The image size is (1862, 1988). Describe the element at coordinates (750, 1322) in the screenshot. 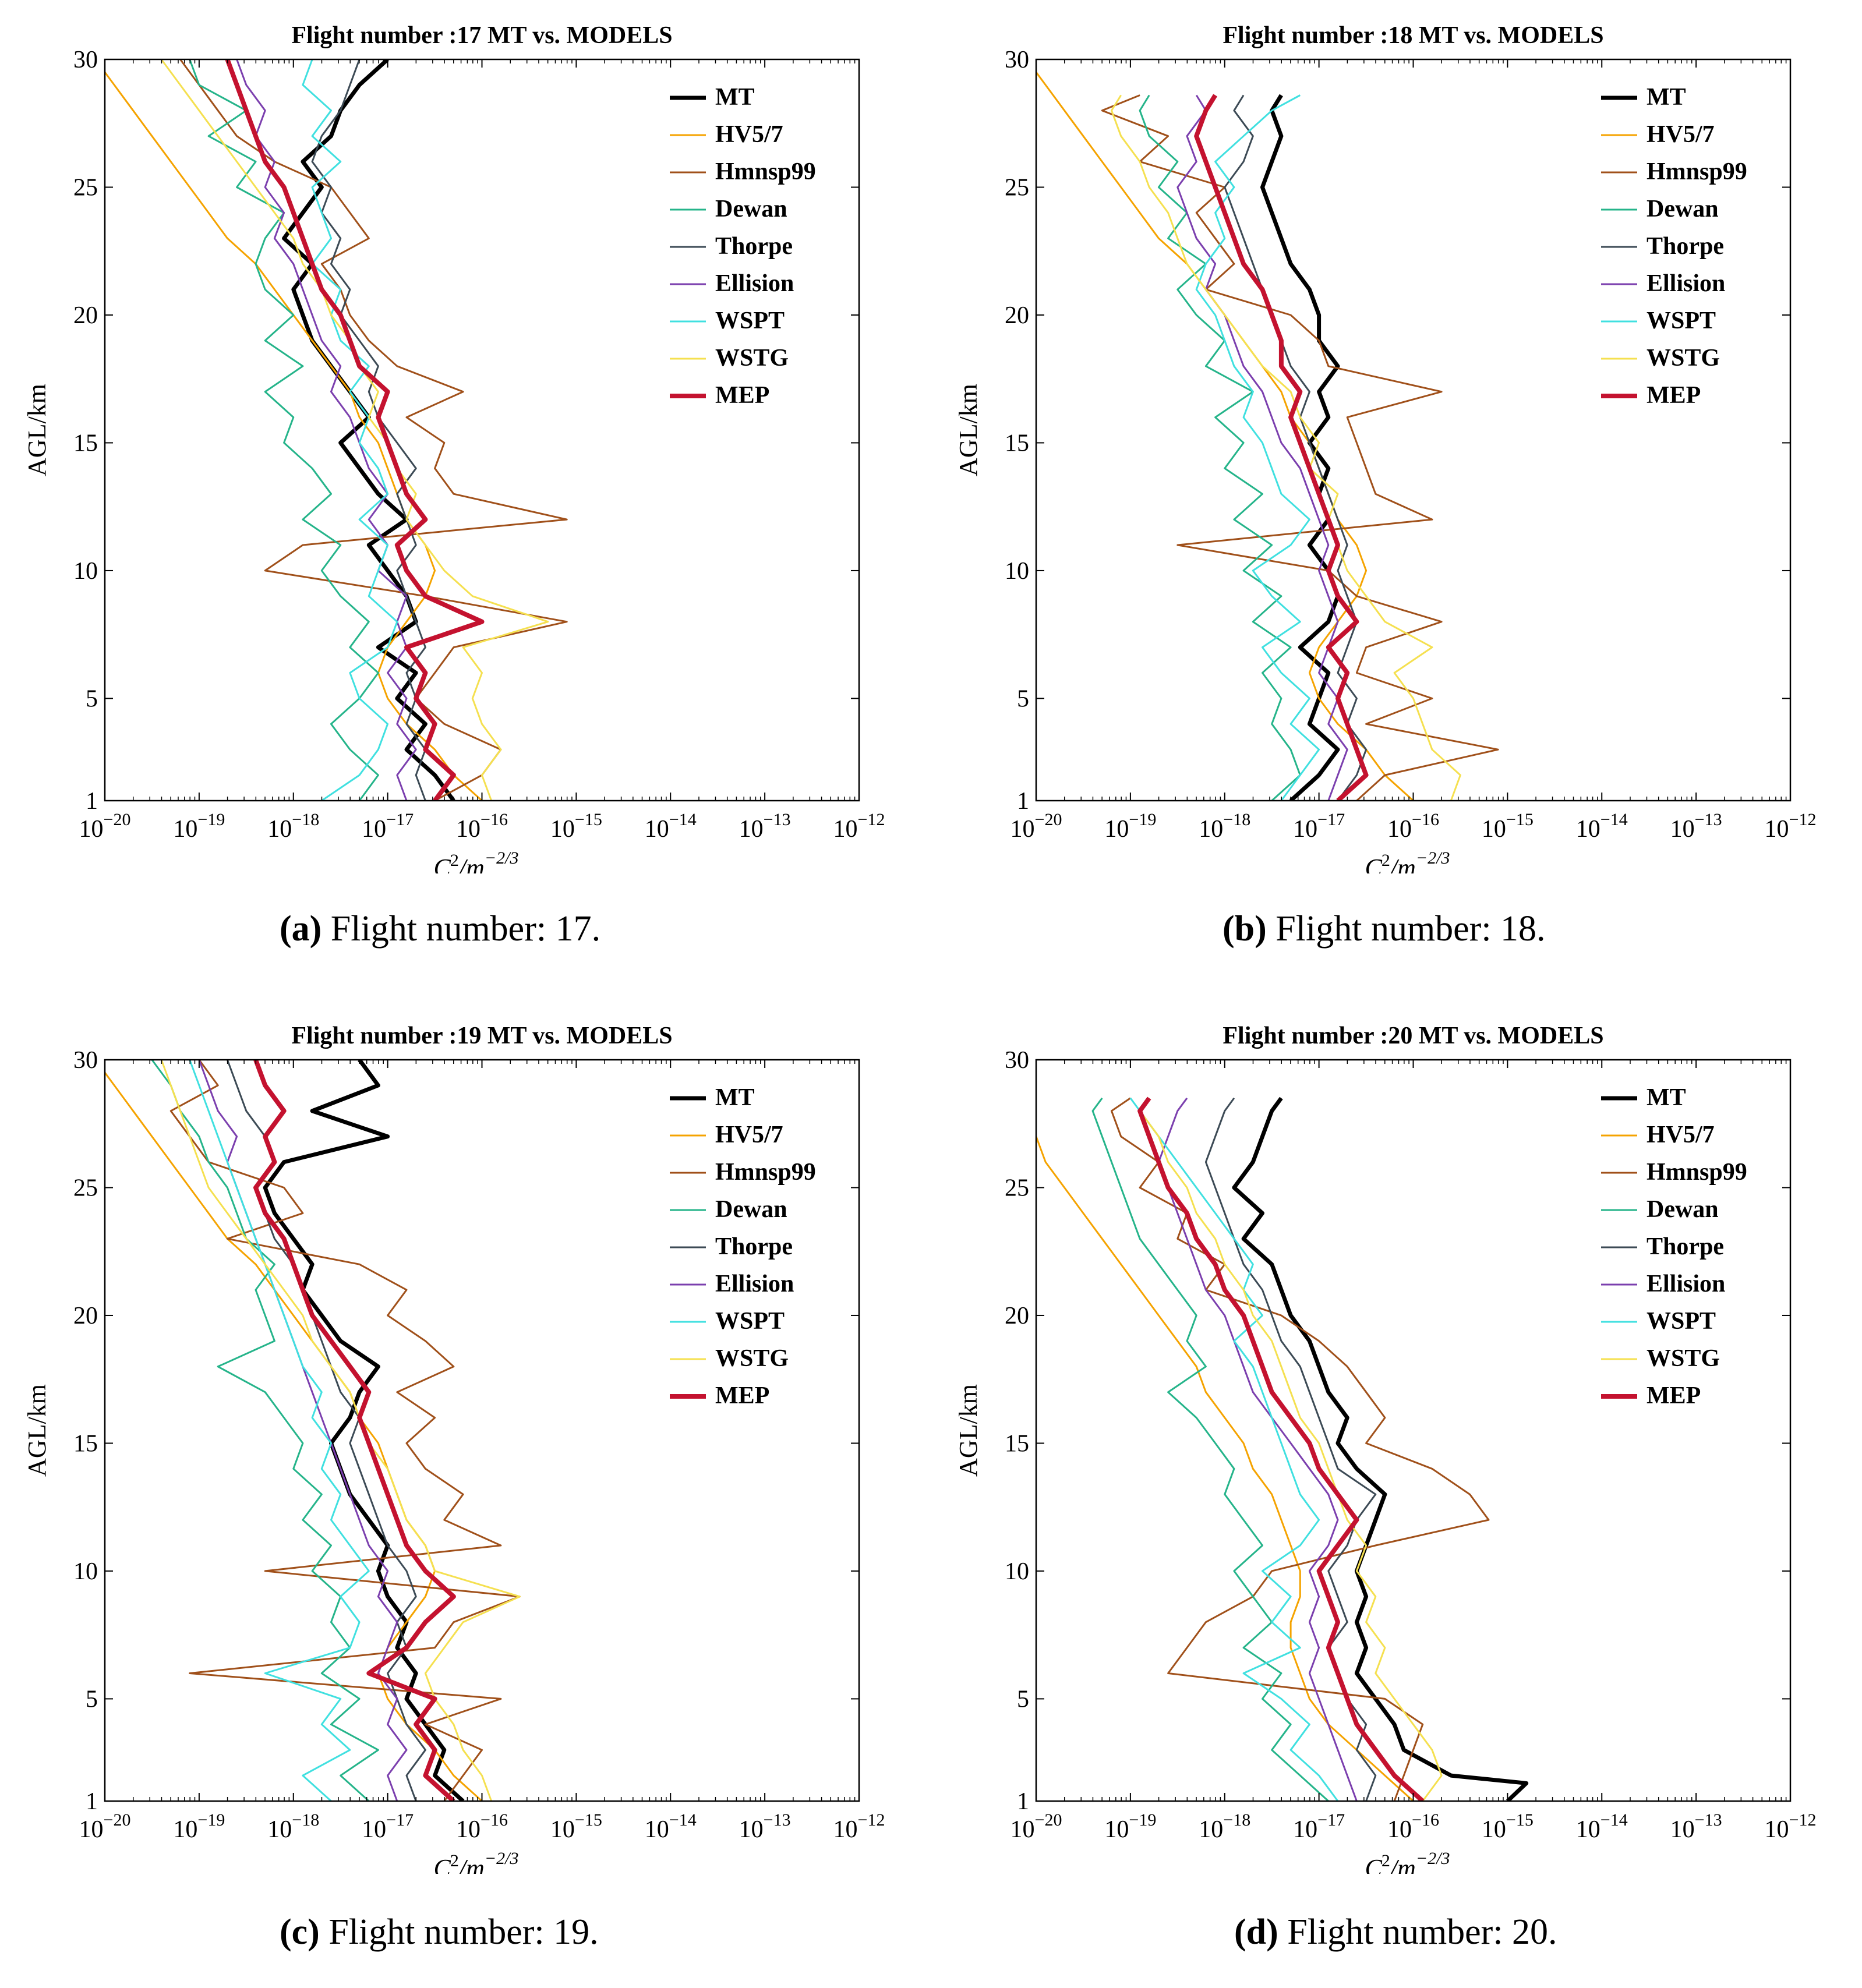

I see `legend-label: WSPT` at that location.